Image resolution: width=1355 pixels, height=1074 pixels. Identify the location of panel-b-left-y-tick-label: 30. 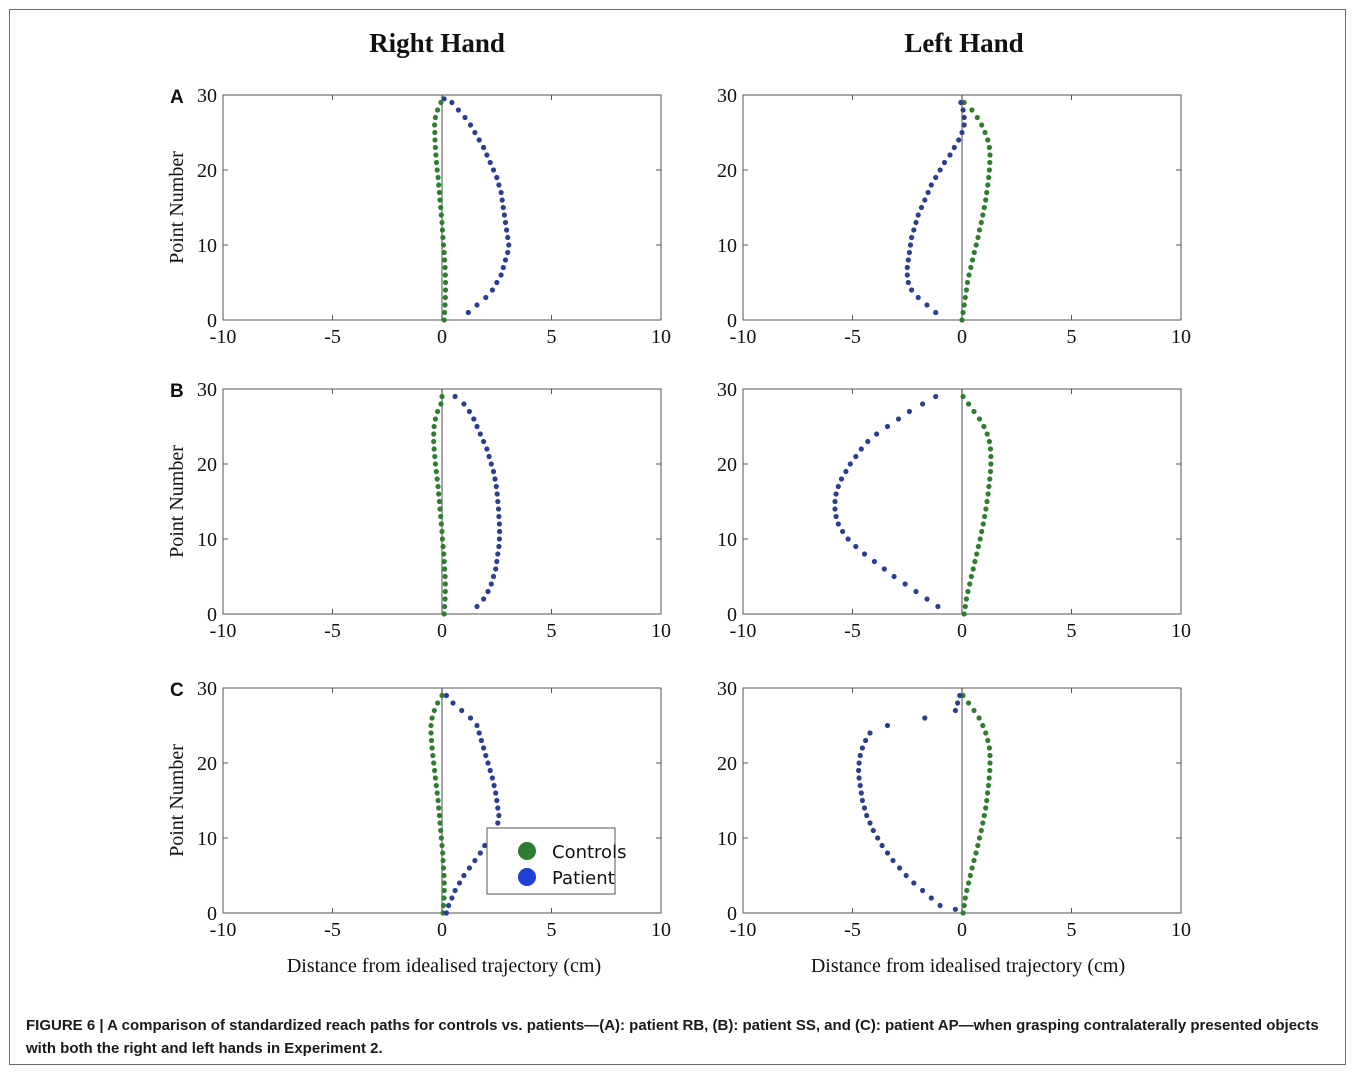
(727, 390).